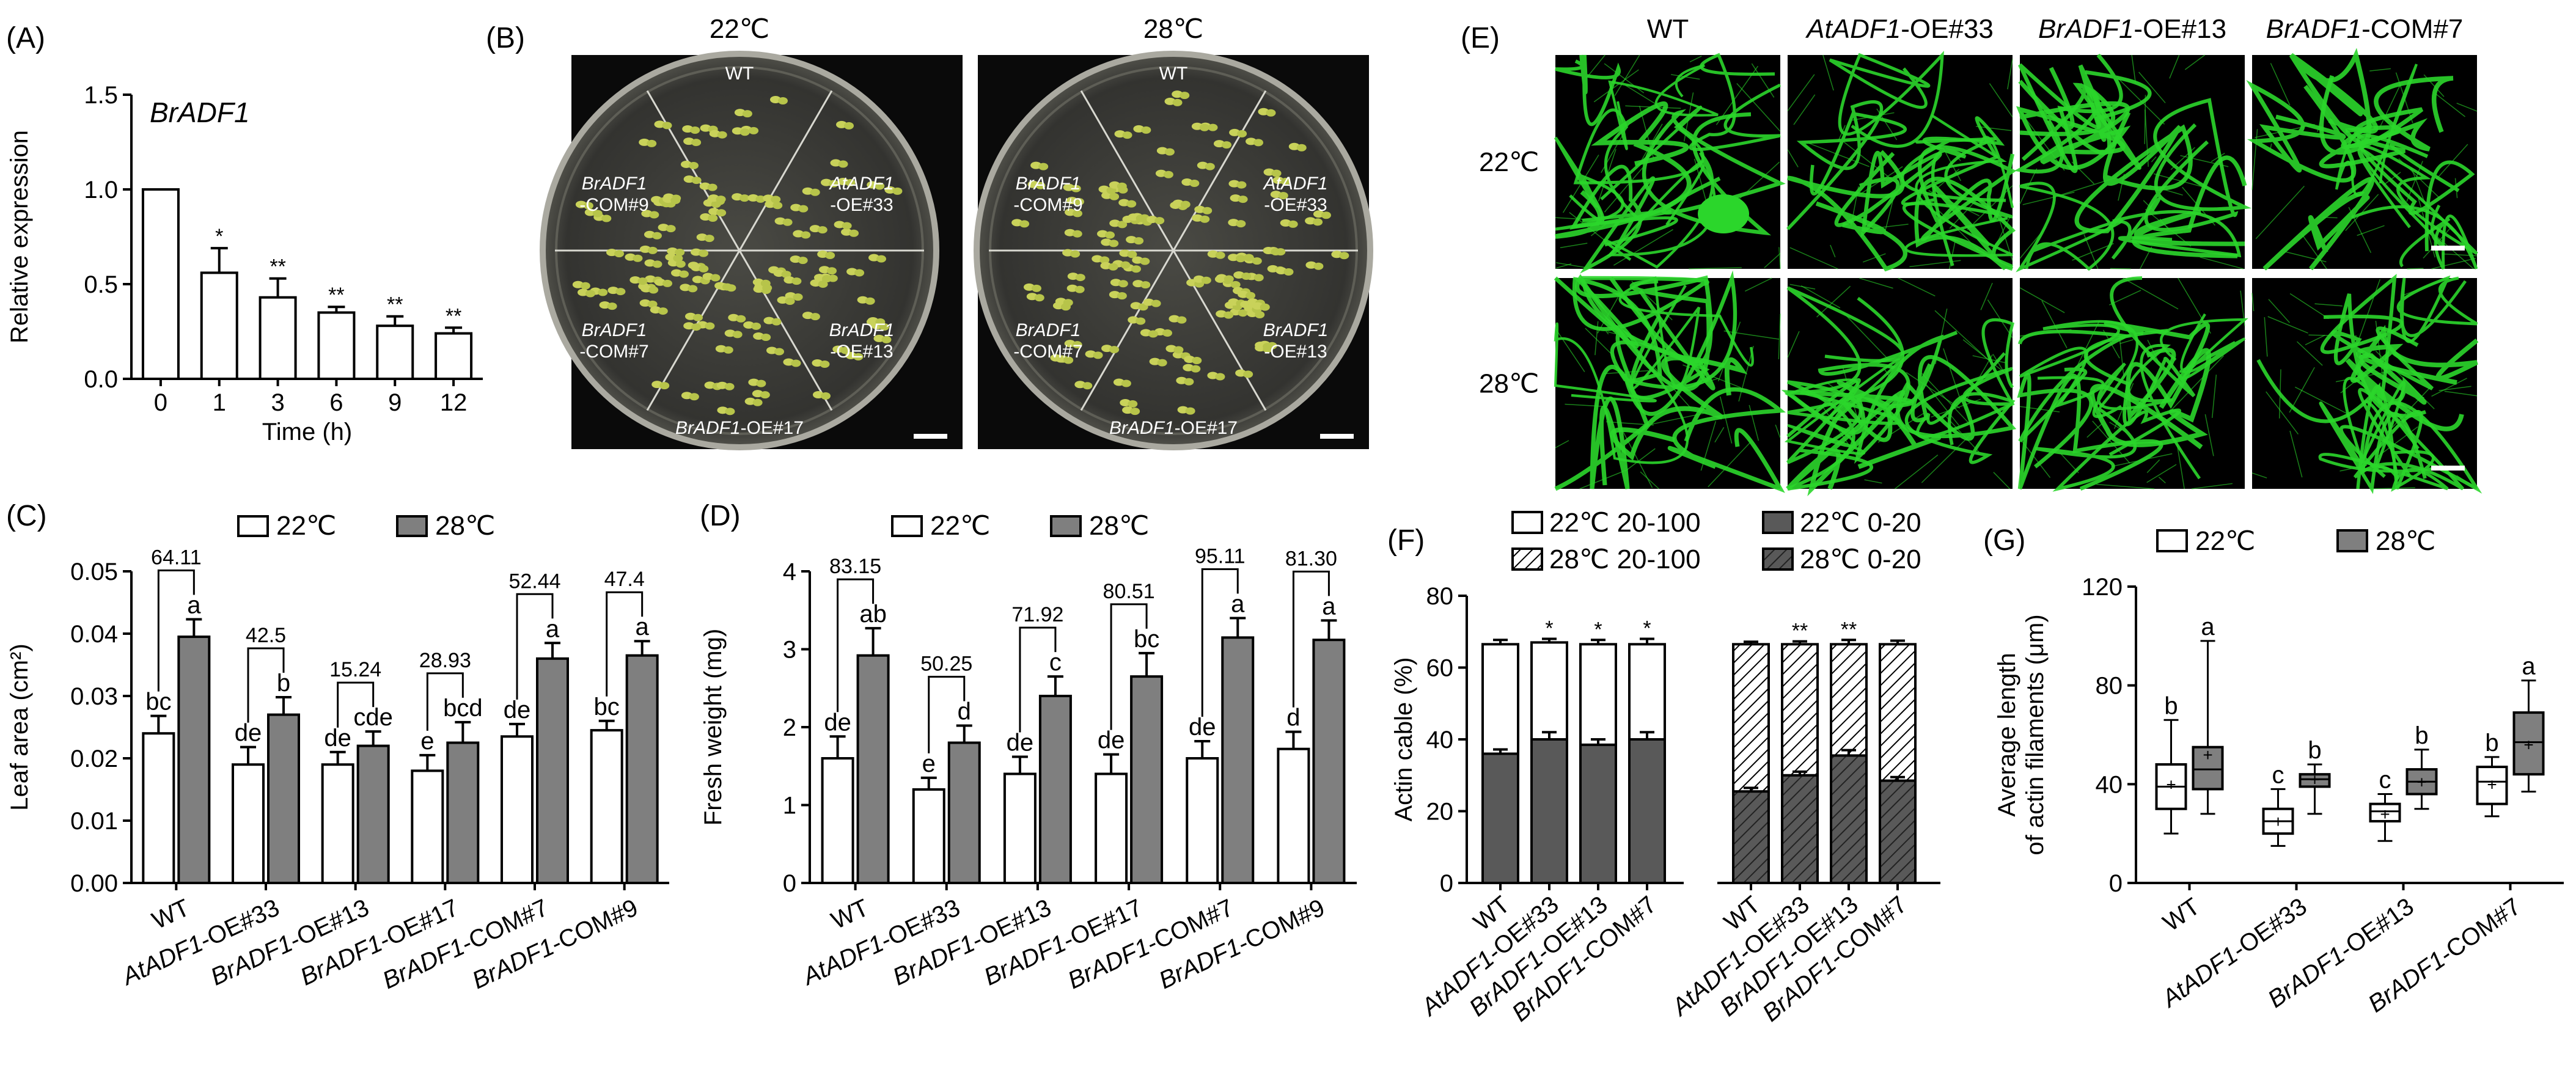  Describe the element at coordinates (2132, 383) in the screenshot. I see `micrograph-image` at that location.